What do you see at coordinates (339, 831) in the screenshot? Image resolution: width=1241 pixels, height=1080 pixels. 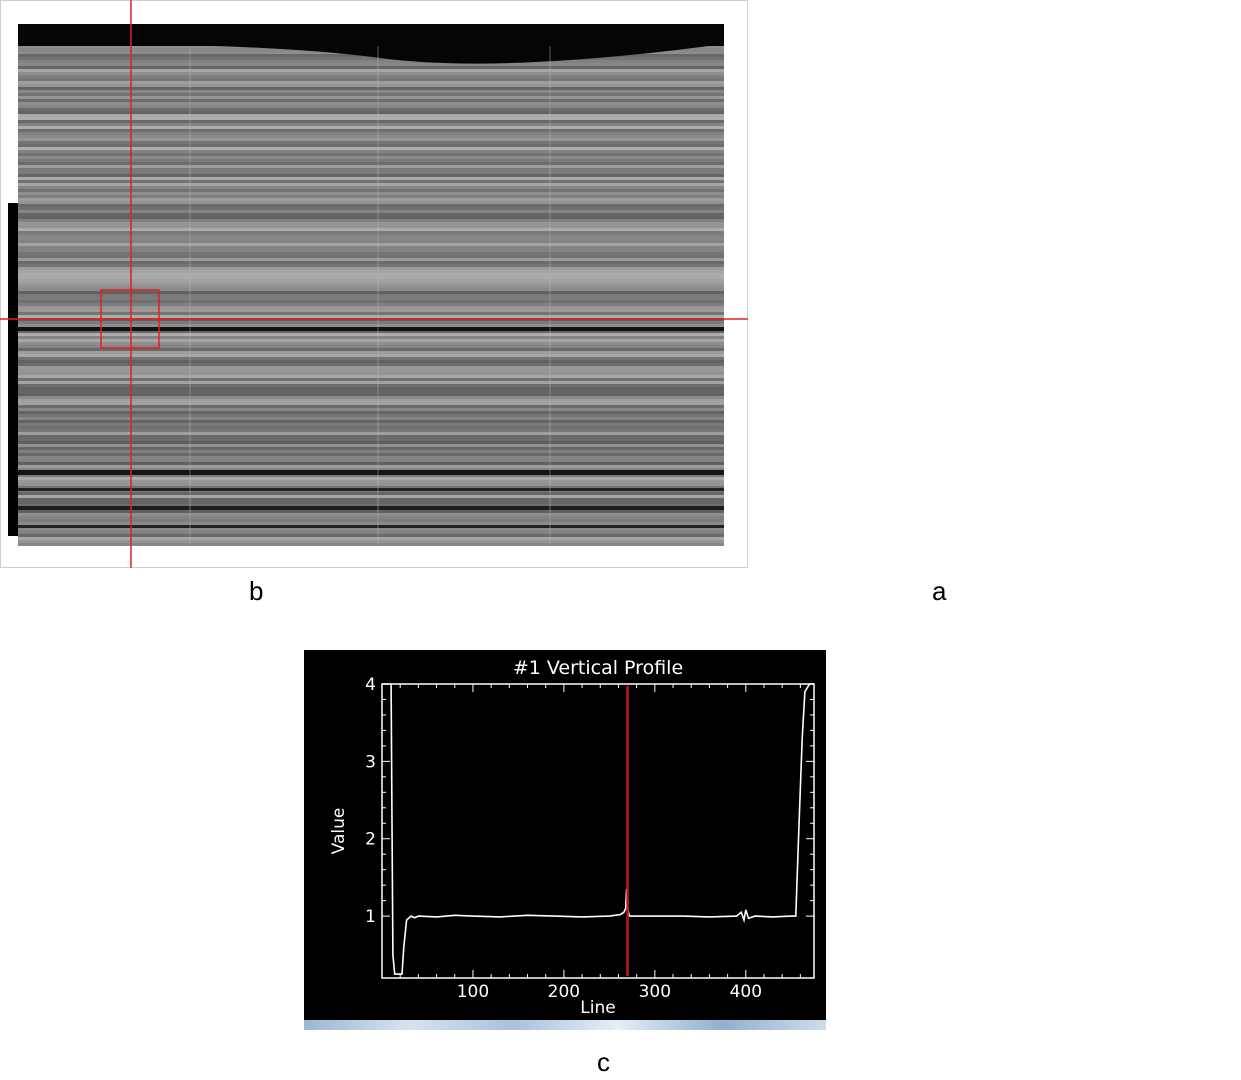 I see `y-axis-label: Value` at bounding box center [339, 831].